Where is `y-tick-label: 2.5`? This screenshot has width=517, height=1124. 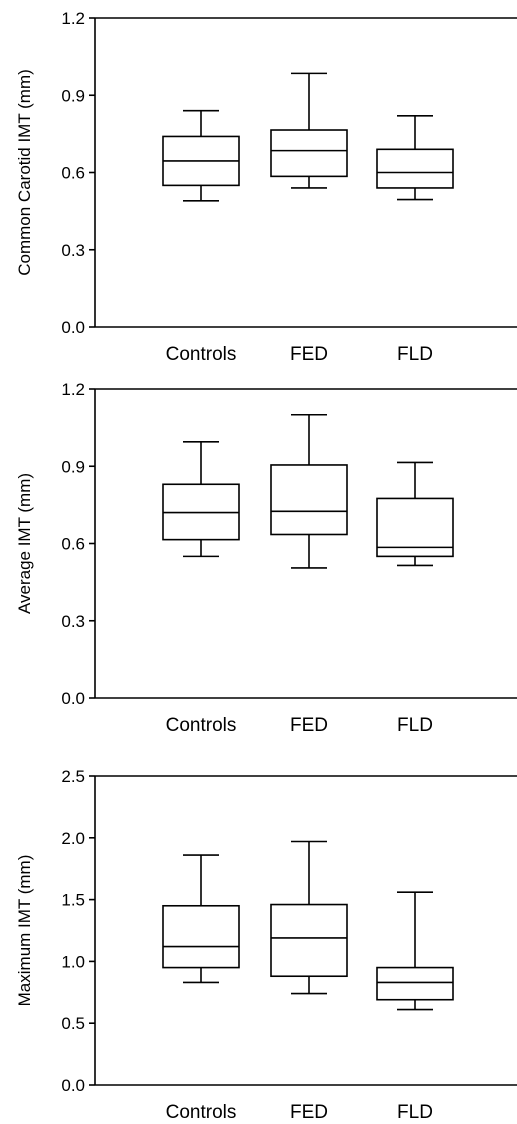 y-tick-label: 2.5 is located at coordinates (73, 776).